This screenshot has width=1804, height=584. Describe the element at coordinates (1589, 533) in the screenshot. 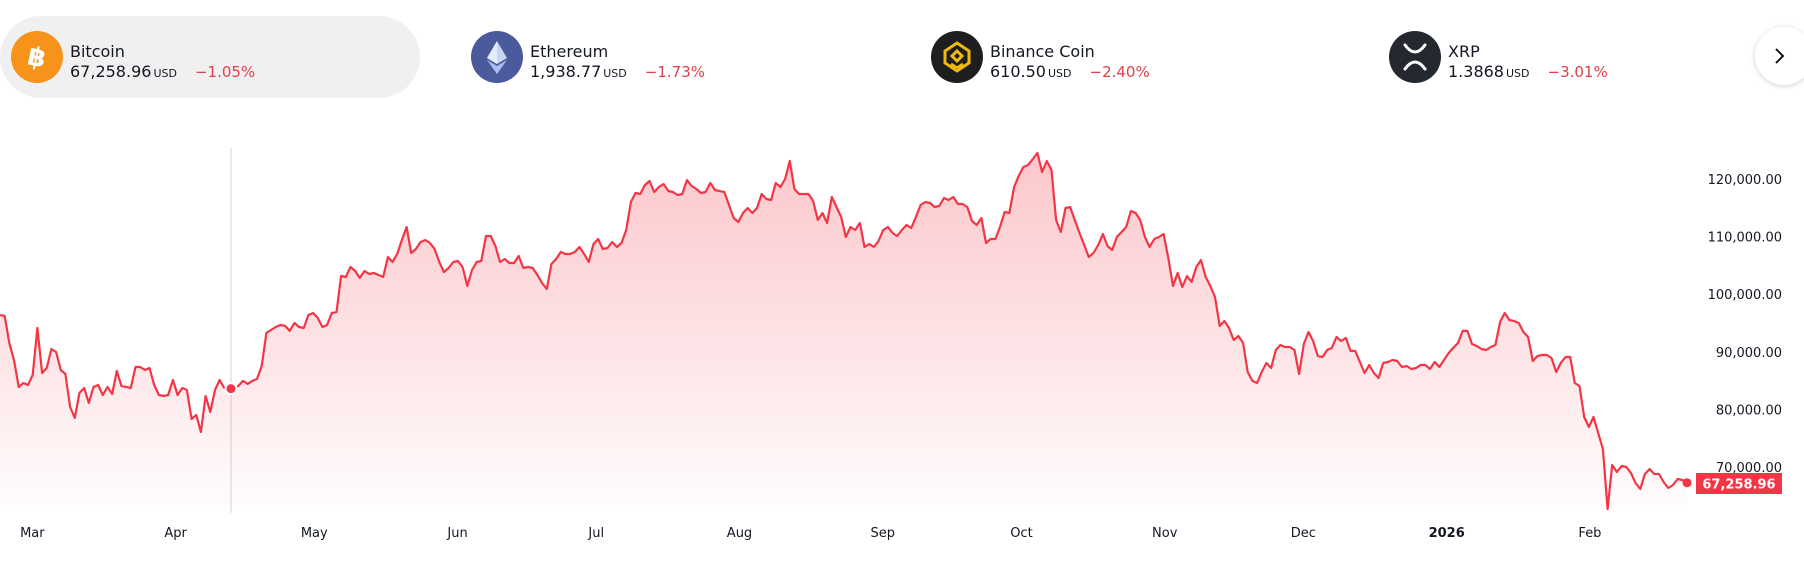

I see `x-tick-label: Feb` at that location.